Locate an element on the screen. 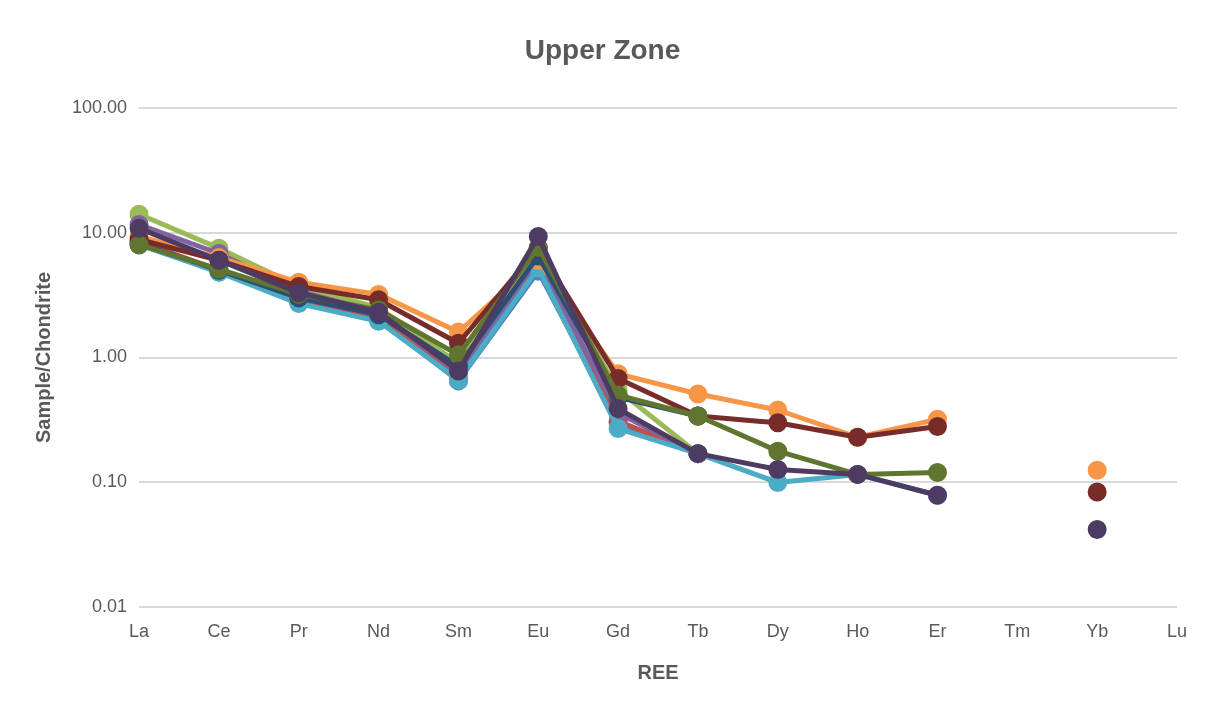  y-axis-title: Sample/Chondrite is located at coordinates (42, 357).